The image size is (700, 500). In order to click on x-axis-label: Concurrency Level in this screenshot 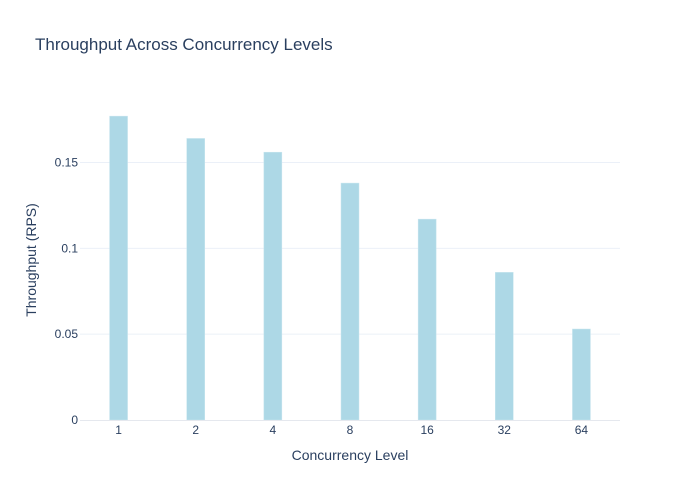, I will do `click(350, 455)`.